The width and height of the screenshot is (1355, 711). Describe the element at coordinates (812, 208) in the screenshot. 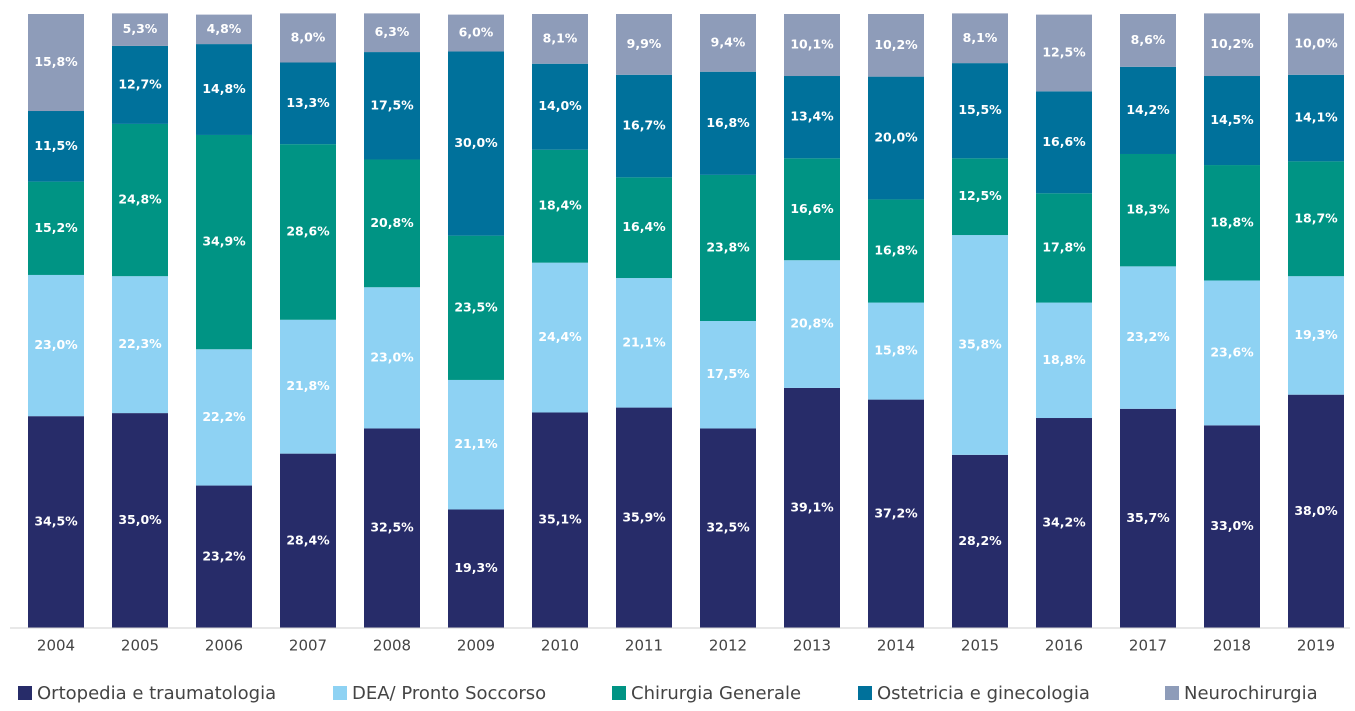

I see `value-label: 16,6%` at that location.